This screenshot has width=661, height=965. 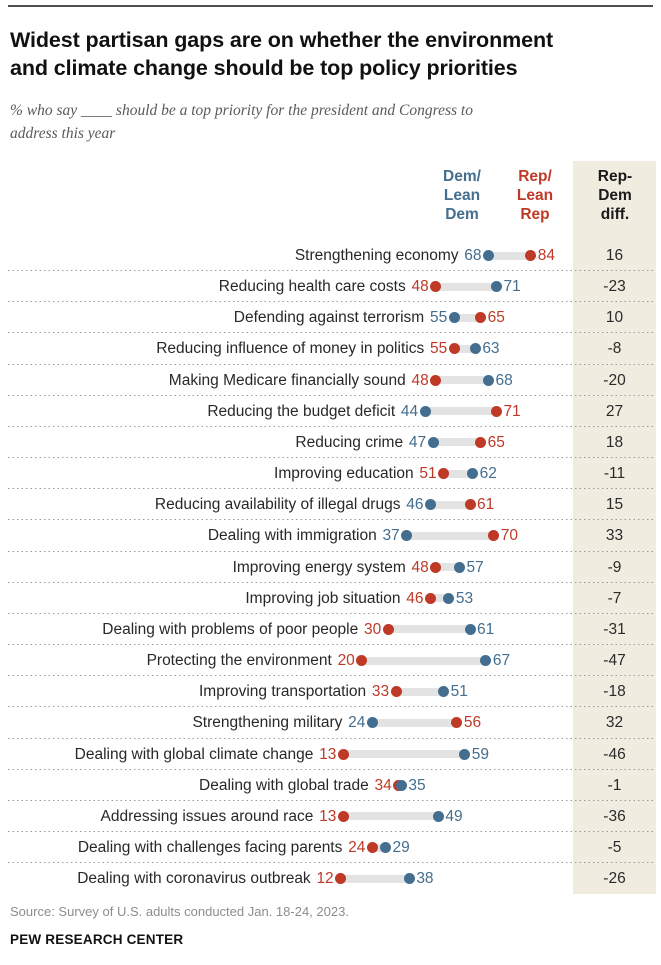 What do you see at coordinates (486, 629) in the screenshot?
I see `dem-value: 61` at bounding box center [486, 629].